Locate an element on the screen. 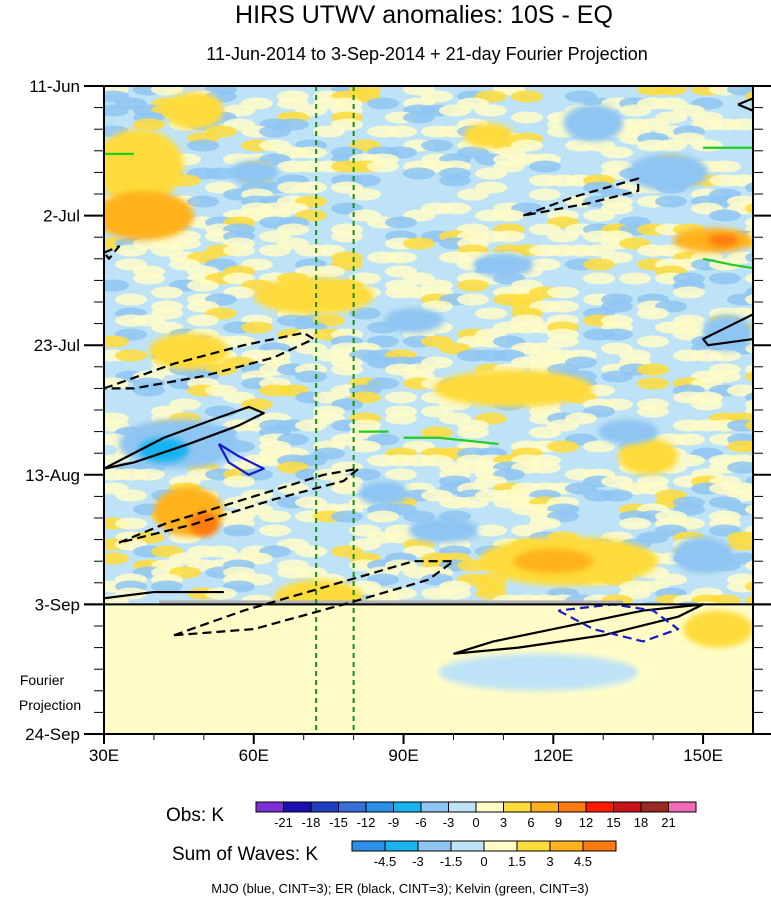 This screenshot has height=900, width=771. colorbar-level-label: -4.5 is located at coordinates (385, 861).